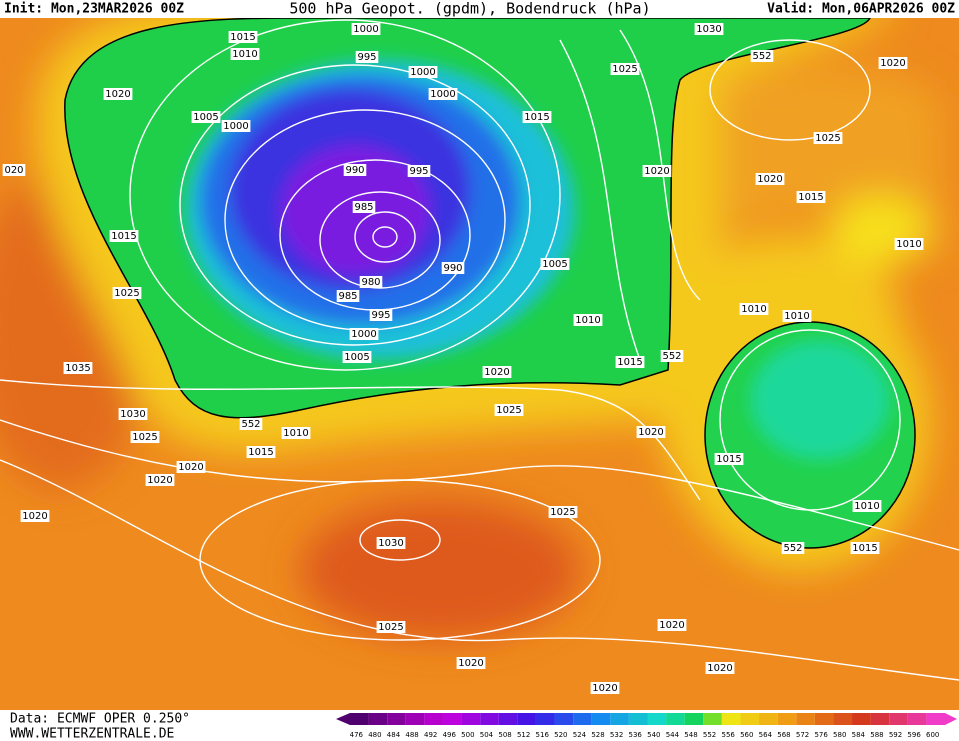 Image resolution: width=959 pixels, height=741 pixels. What do you see at coordinates (411, 735) in the screenshot?
I see `colorbar-label: 488` at bounding box center [411, 735].